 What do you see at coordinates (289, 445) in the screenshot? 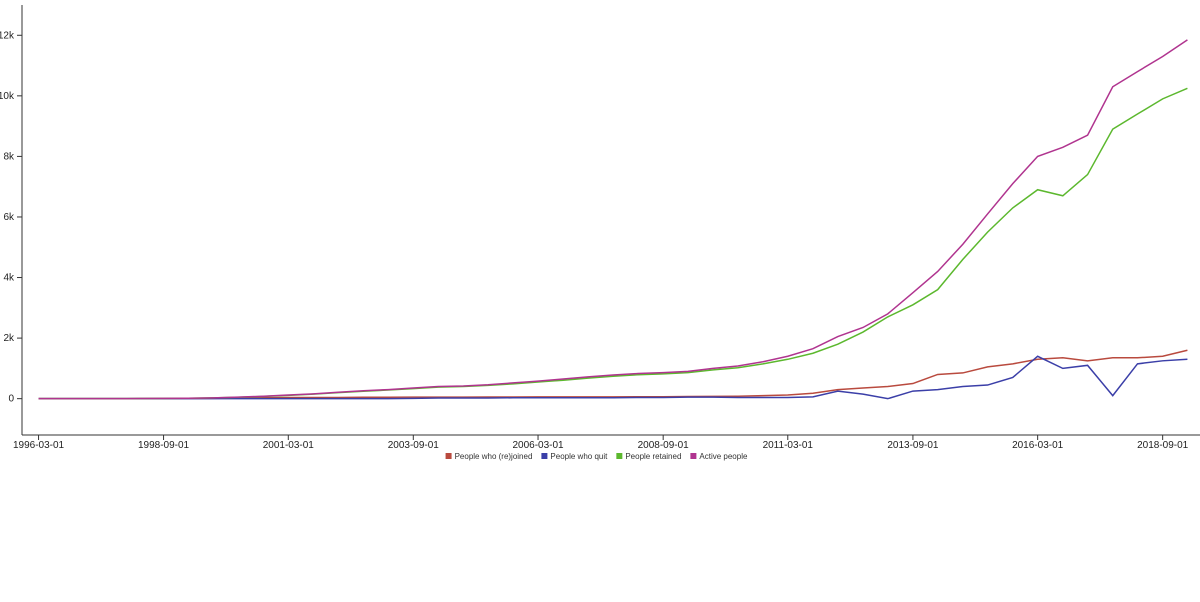
I see `x-tick-label: 2001-03-01` at bounding box center [289, 445].